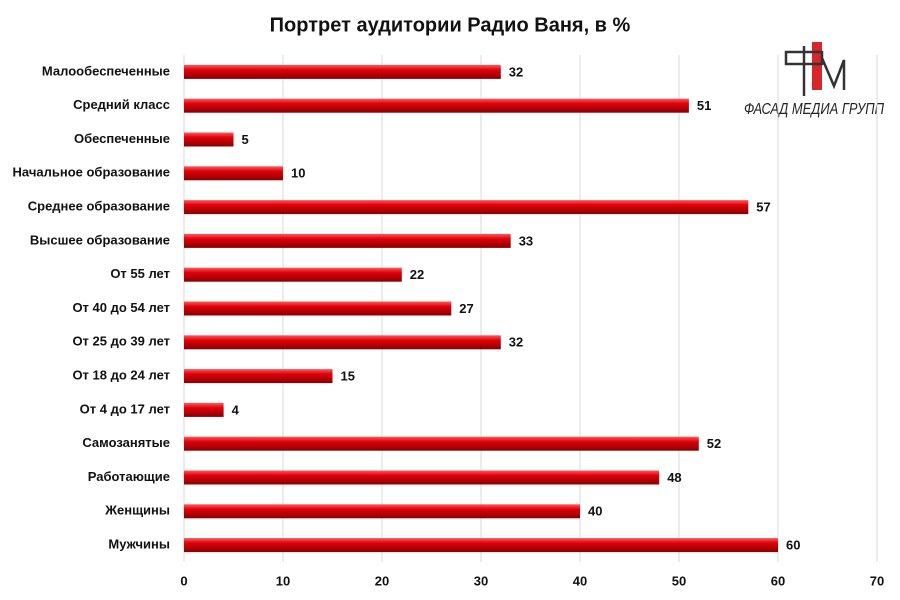  What do you see at coordinates (245, 139) in the screenshot?
I see `data-label: 5` at bounding box center [245, 139].